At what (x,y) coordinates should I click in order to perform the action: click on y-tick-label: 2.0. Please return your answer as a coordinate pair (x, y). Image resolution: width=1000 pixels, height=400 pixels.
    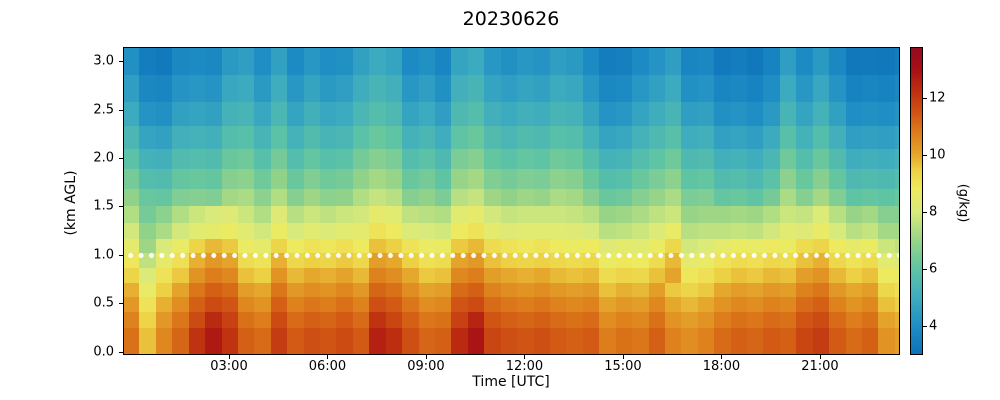
    Looking at the image, I should click on (103, 158).